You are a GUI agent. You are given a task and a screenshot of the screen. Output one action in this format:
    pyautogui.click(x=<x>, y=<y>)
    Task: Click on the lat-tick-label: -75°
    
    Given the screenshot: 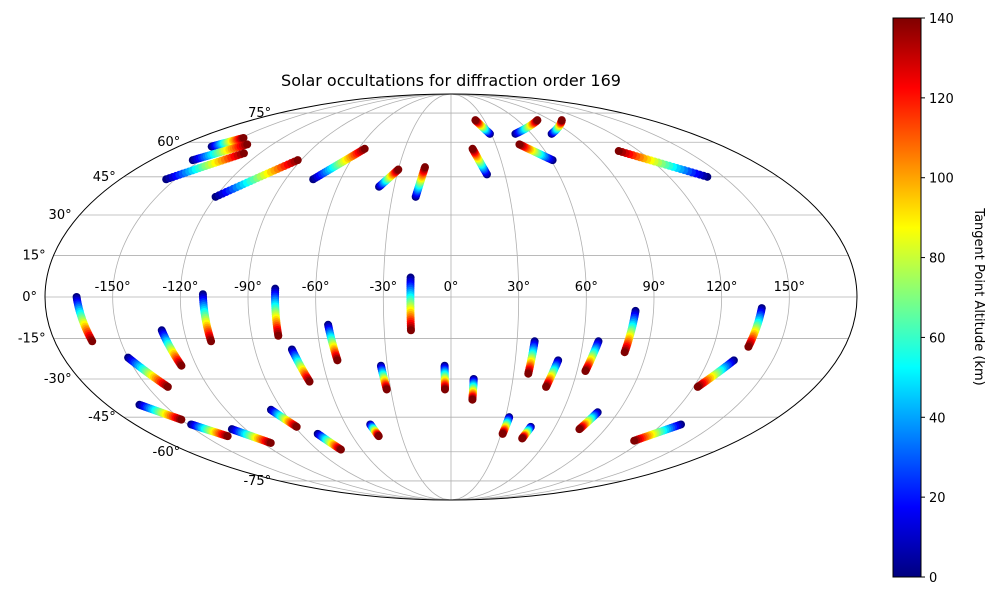 What is the action you would take?
    pyautogui.click(x=257, y=481)
    